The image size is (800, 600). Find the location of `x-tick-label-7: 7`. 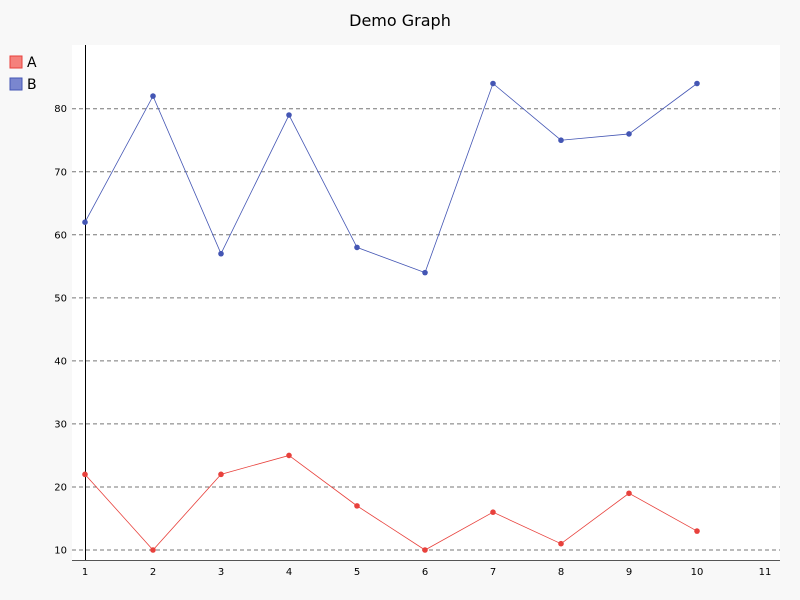

x-tick-label-7: 7 is located at coordinates (493, 572).